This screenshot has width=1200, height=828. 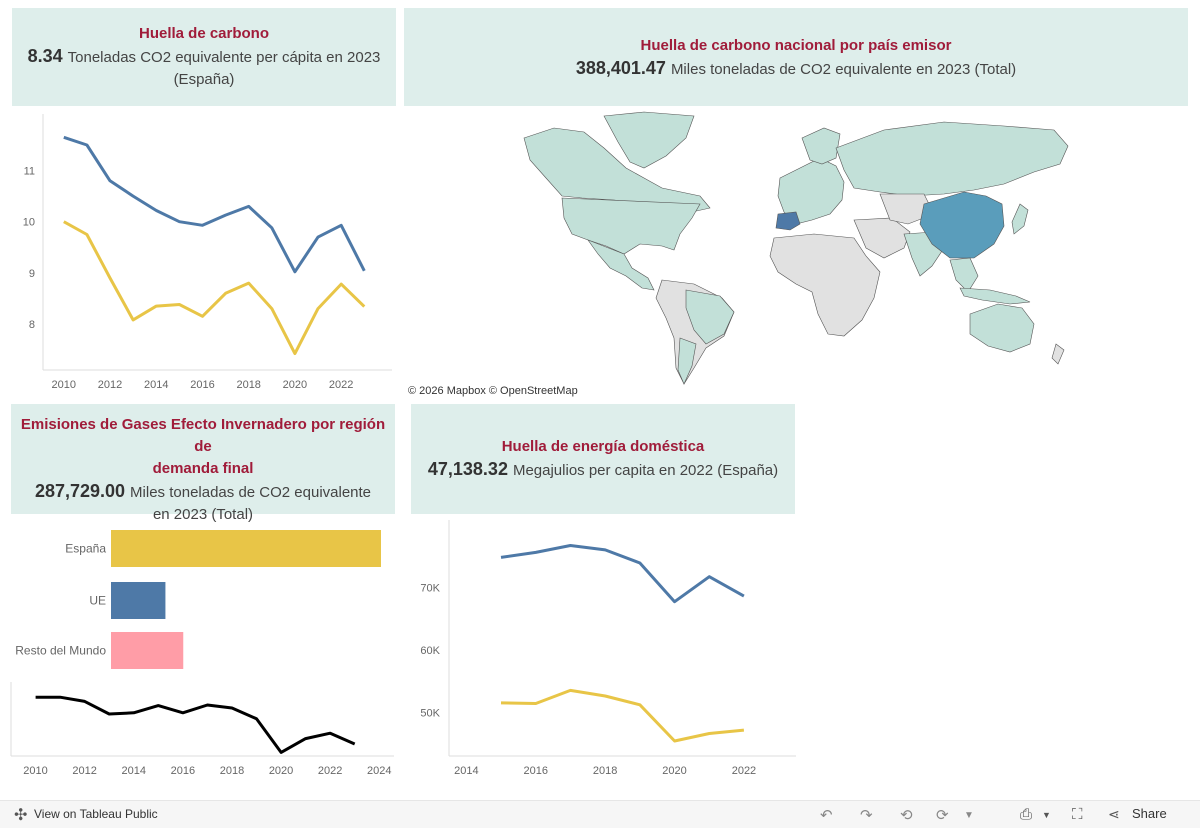 I want to click on x-tick-label: 2024, so click(x=379, y=771).